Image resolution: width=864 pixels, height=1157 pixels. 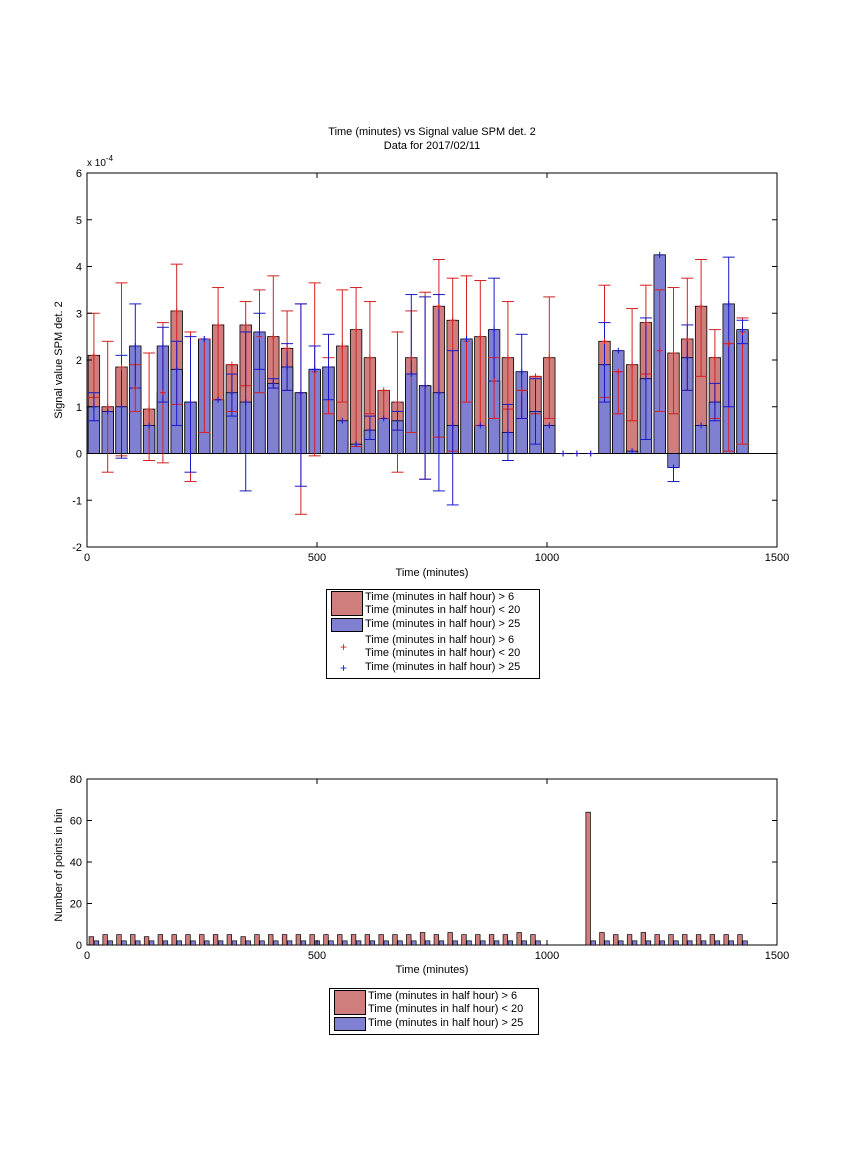 I want to click on y-exponent-label: x 10-4, so click(x=100, y=161).